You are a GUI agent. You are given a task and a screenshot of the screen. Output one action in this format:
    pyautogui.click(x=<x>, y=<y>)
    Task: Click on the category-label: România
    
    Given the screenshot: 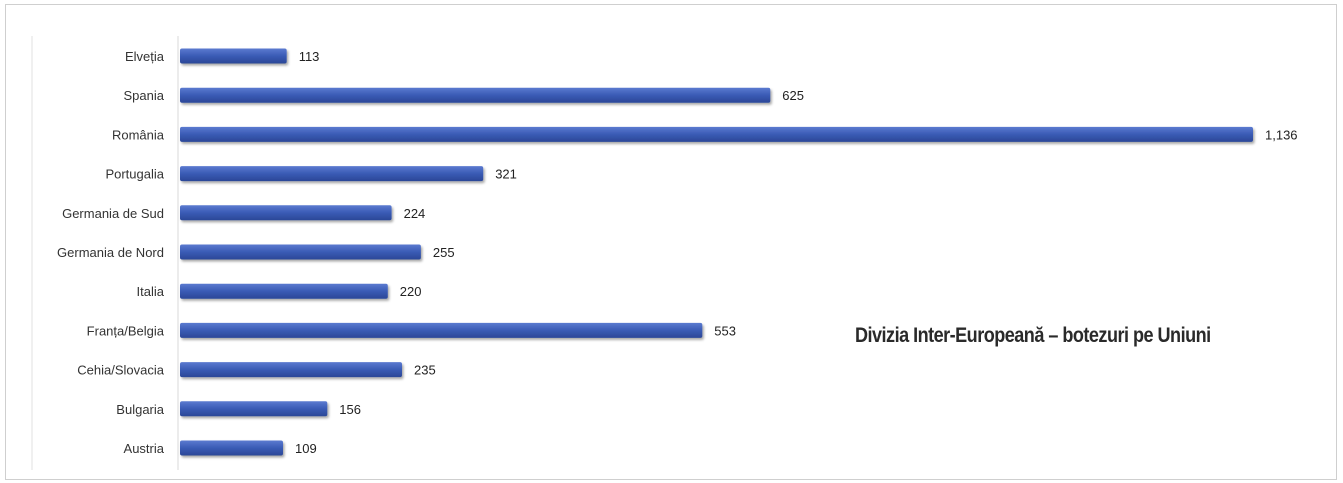 What is the action you would take?
    pyautogui.click(x=138, y=134)
    